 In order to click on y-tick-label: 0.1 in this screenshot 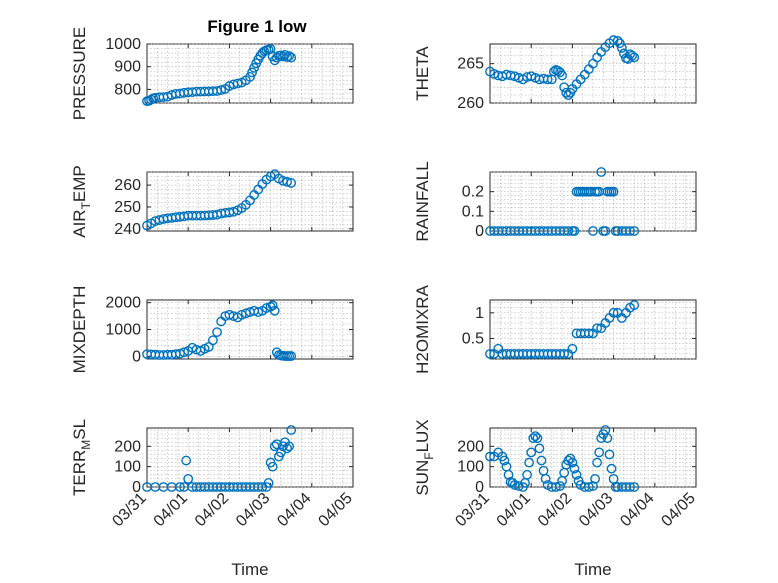, I will do `click(473, 211)`.